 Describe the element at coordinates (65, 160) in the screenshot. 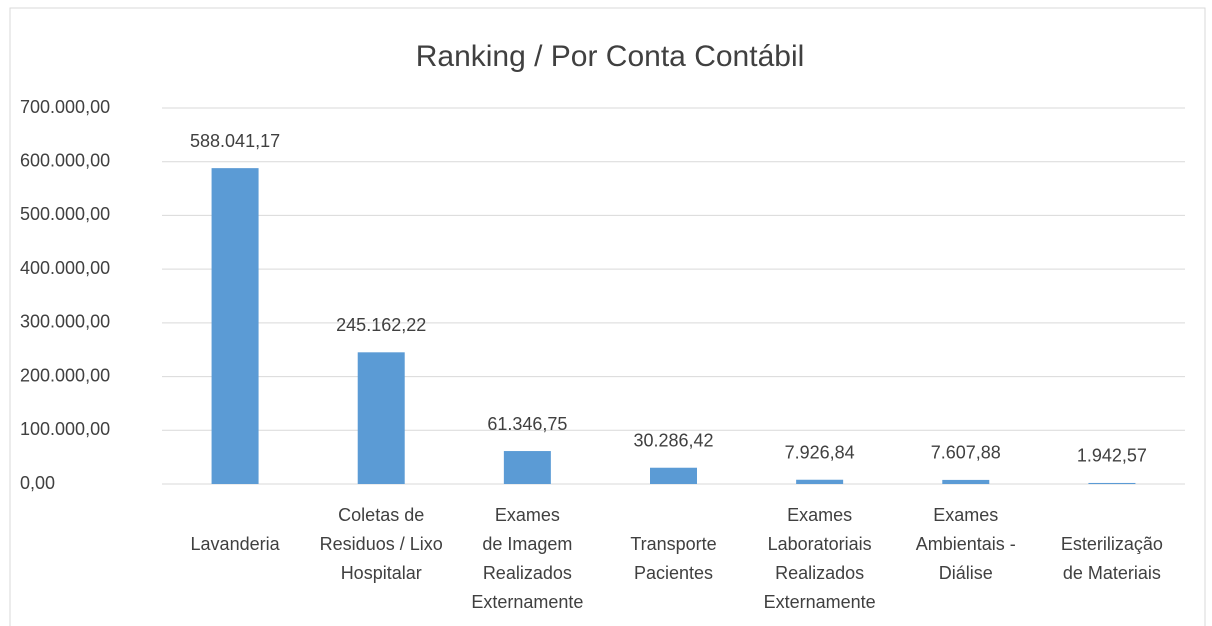

I see `y-tick-label: 600.000,00` at that location.